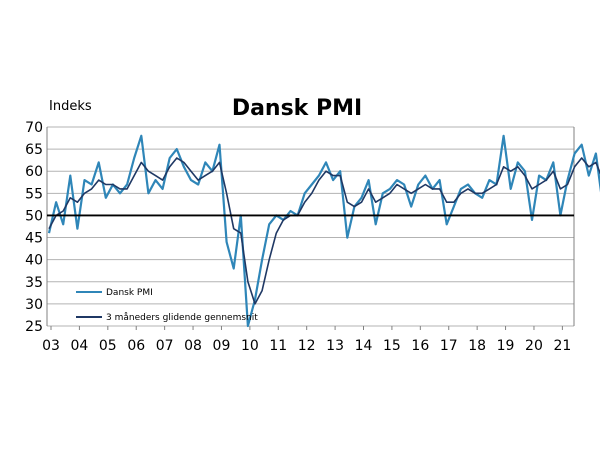 The height and width of the screenshot is (450, 600). I want to click on y-tick-65: 65, so click(34, 150).